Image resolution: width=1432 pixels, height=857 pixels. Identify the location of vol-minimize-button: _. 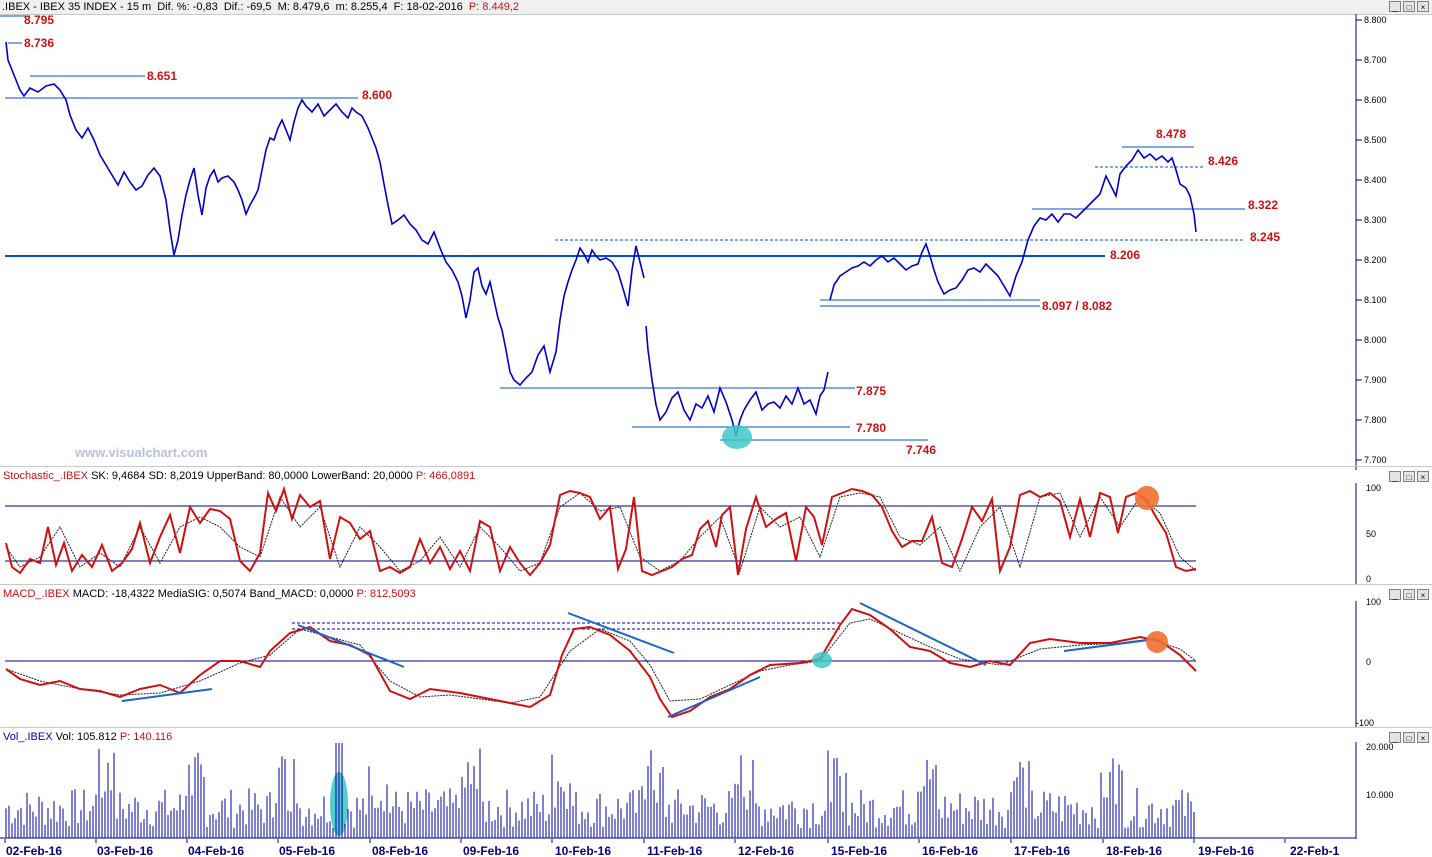
(1395, 737).